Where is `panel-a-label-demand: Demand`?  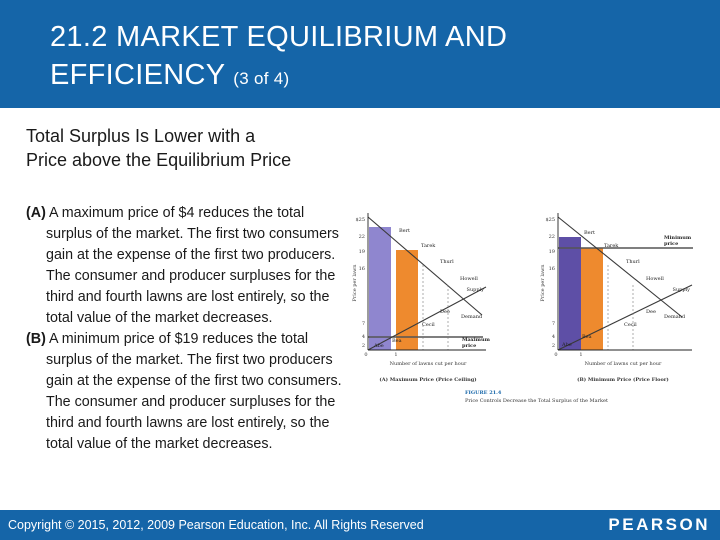
panel-a-label-demand: Demand is located at coordinates (472, 317).